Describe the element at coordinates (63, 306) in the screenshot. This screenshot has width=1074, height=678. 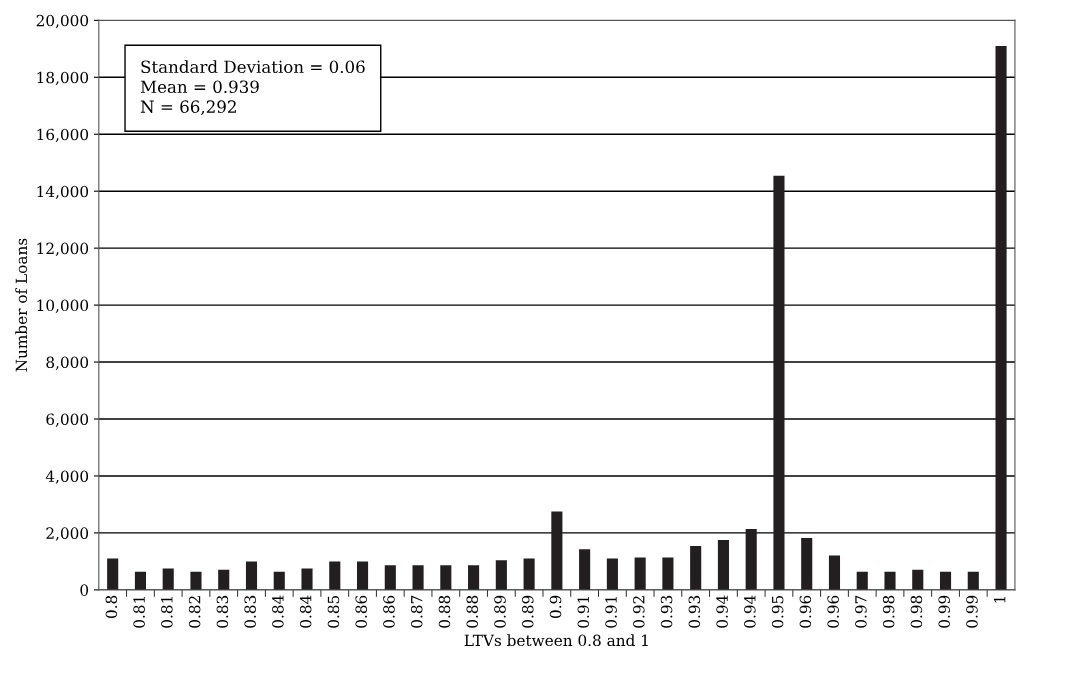
I see `y-tick-label: 10,000` at that location.